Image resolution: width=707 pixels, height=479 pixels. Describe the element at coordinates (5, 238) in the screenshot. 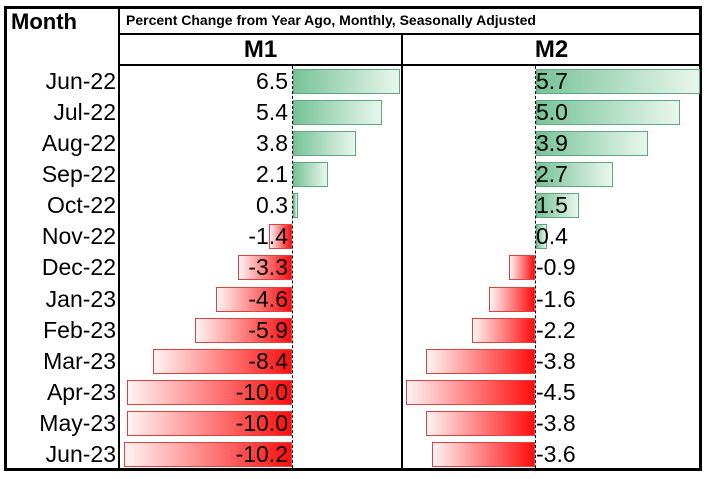

I see `table-border-left` at that location.